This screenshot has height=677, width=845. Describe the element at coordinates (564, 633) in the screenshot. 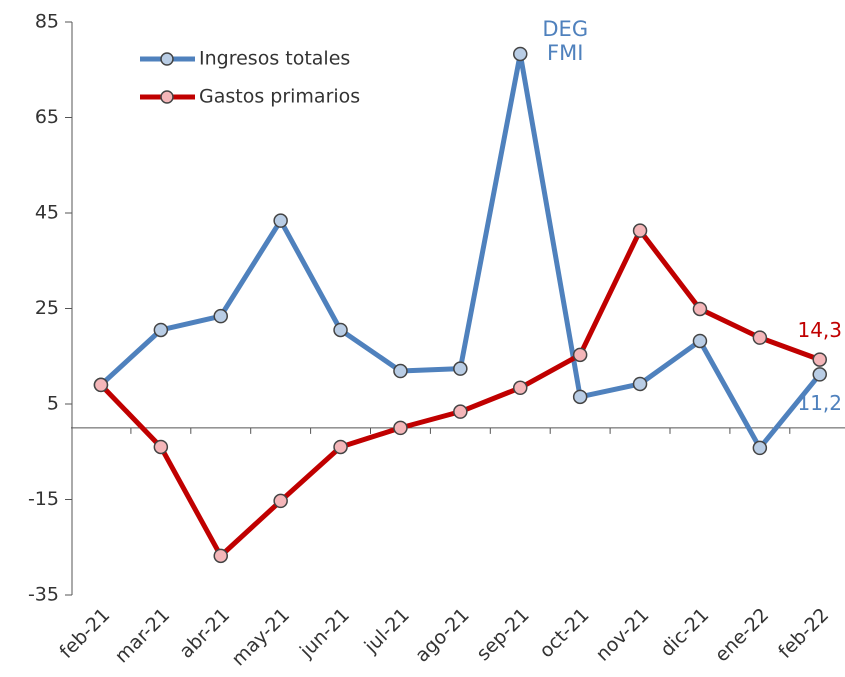

I see `x-tick-label: oct-21` at that location.